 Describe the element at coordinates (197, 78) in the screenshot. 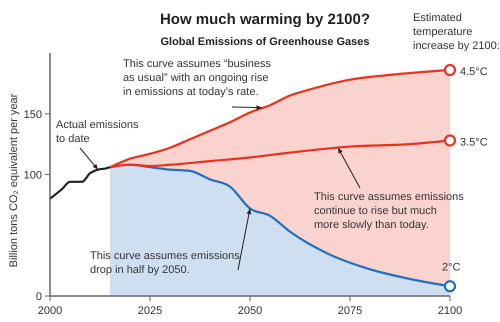

I see `annotation: This curve assumes “business as usual” with an ongoing rise in emissions at today’s rate.` at that location.